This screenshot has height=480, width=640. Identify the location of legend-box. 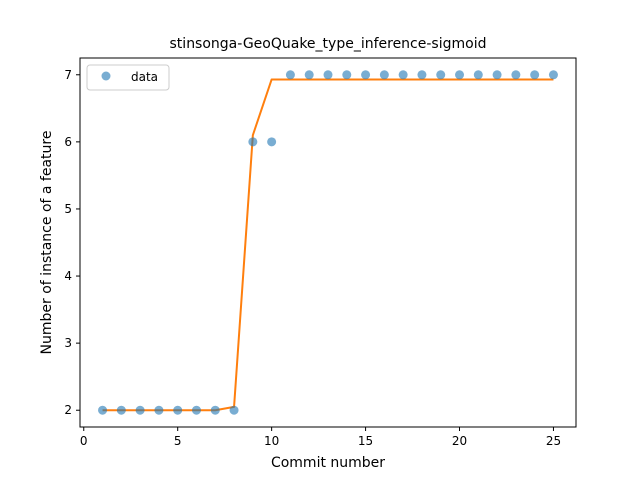
(128, 77).